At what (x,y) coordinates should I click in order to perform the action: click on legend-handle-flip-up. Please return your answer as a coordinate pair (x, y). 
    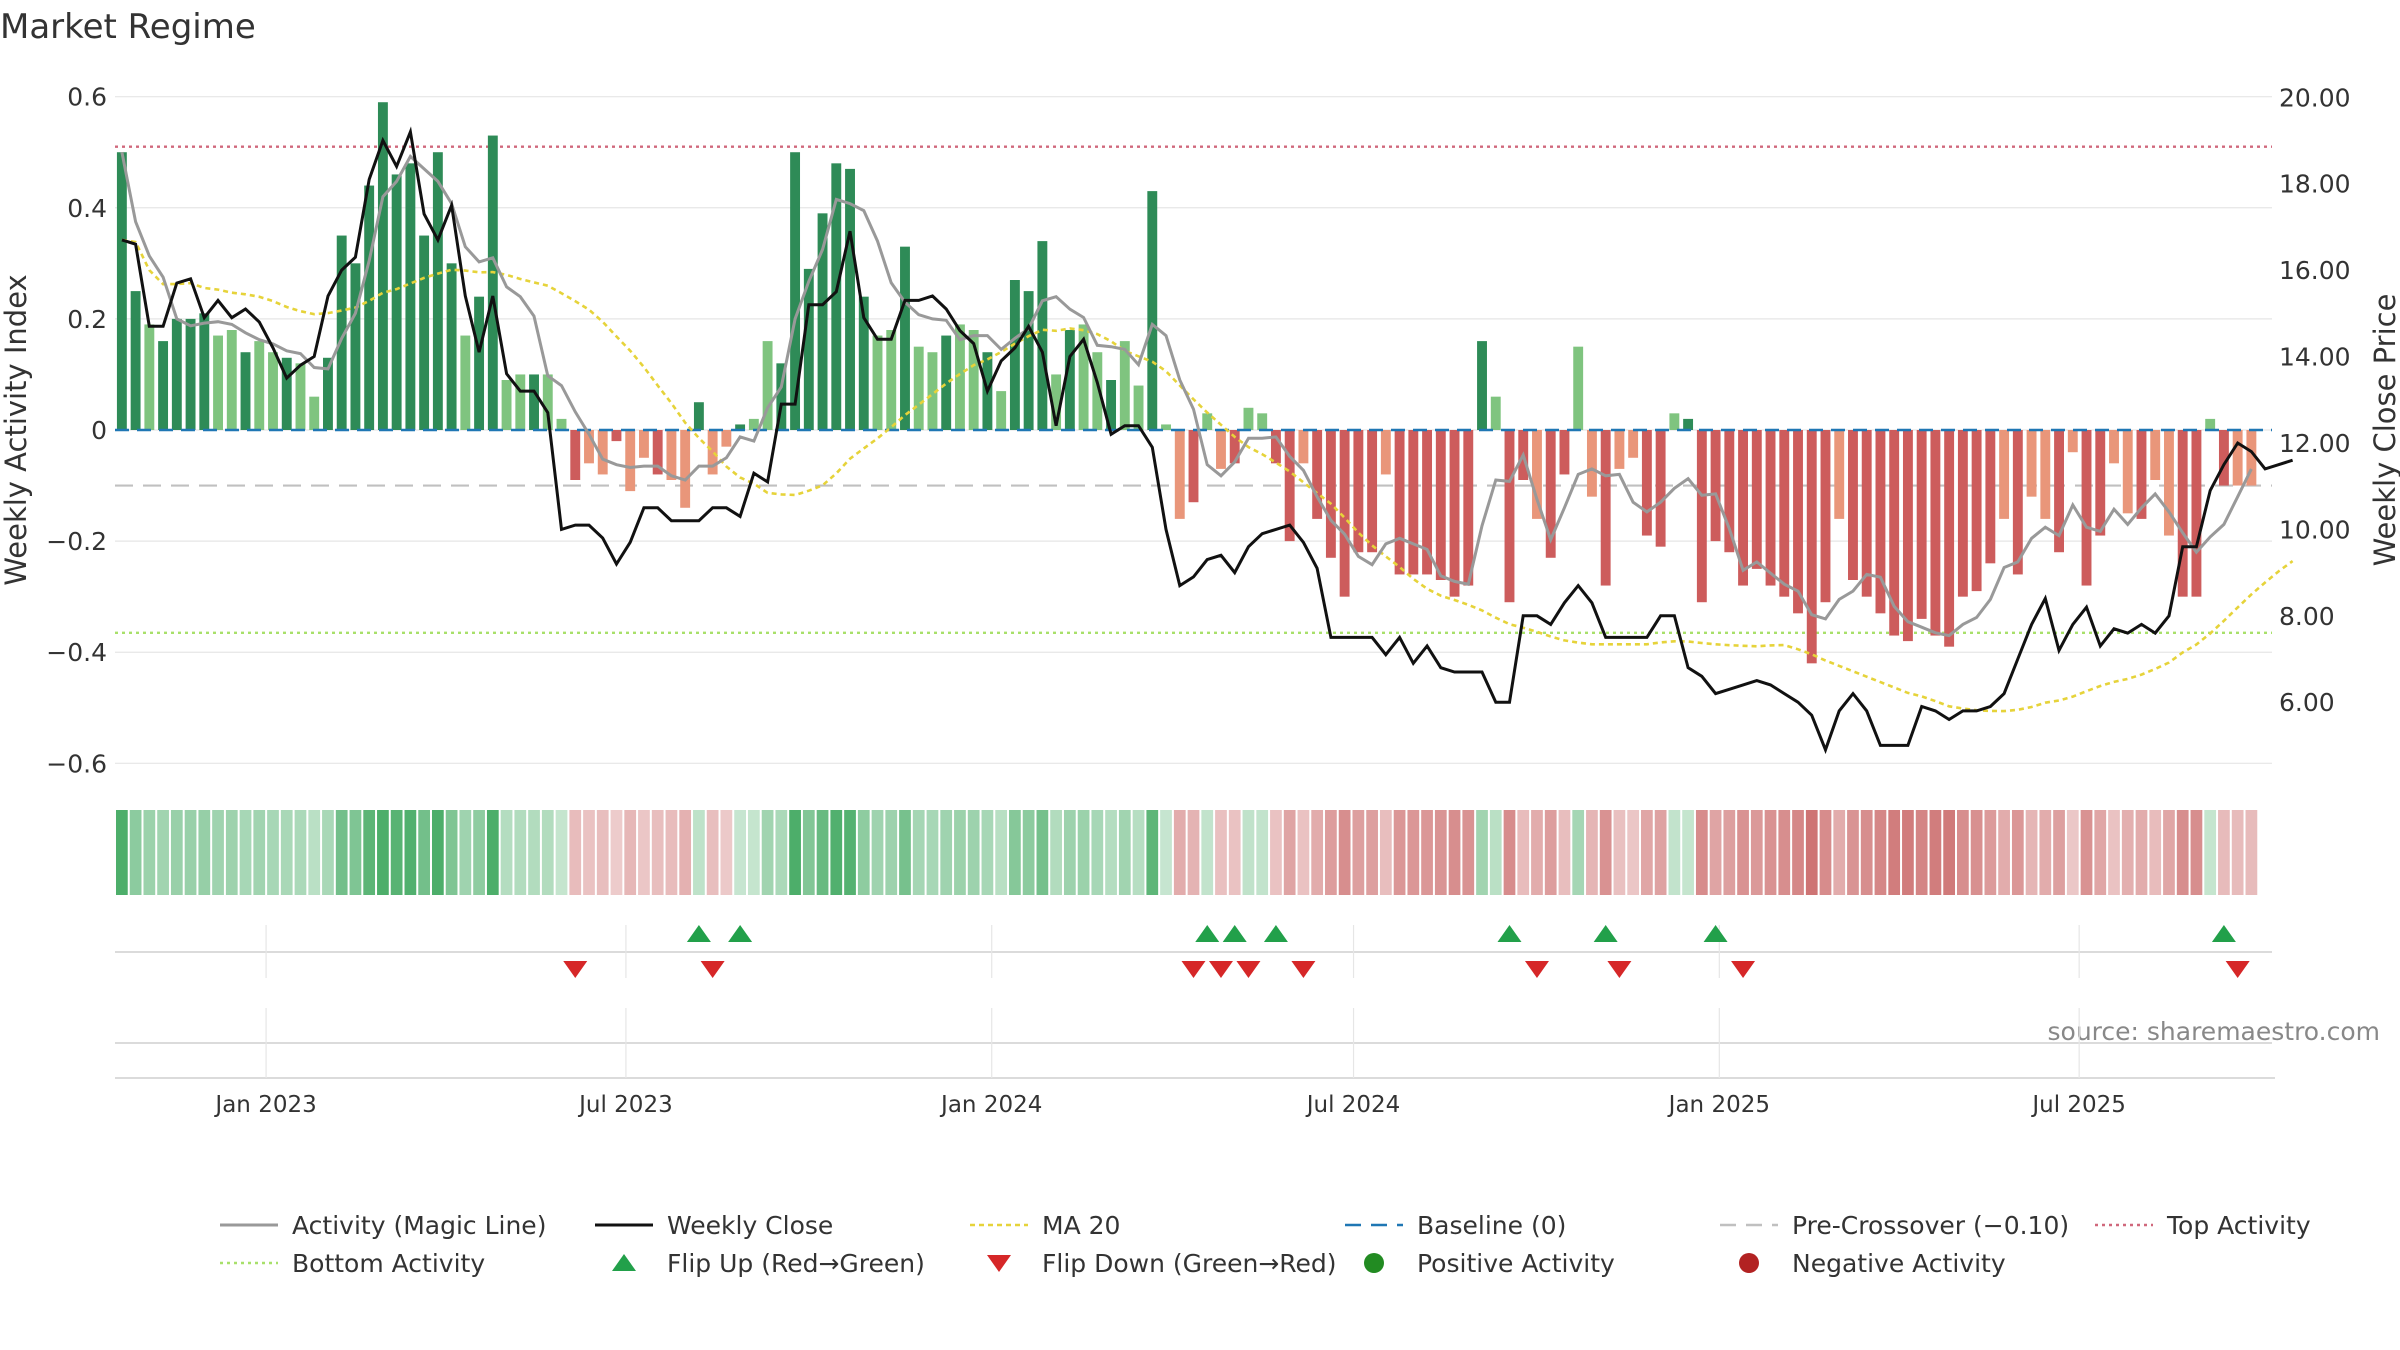
    Looking at the image, I should click on (624, 1262).